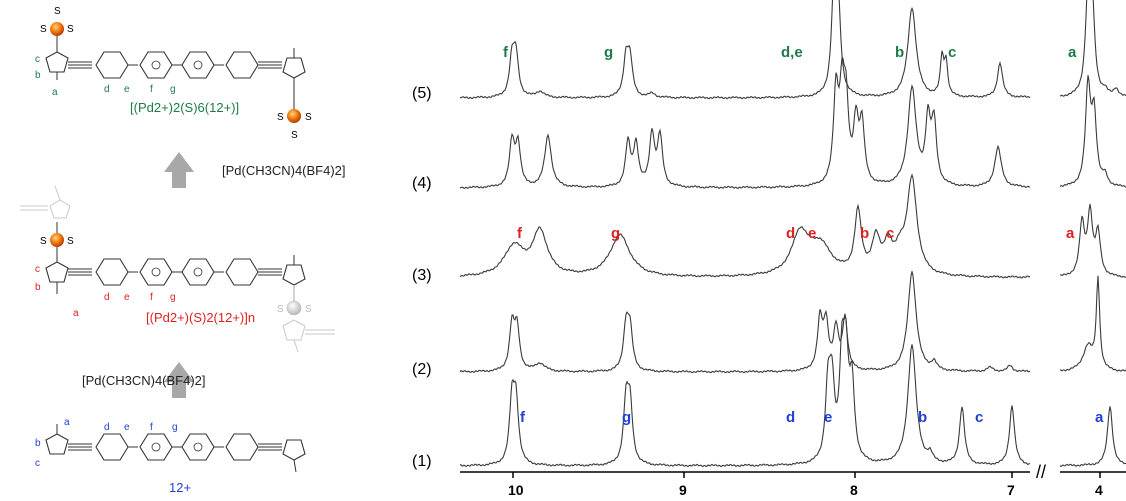 Image resolution: width=1126 pixels, height=501 pixels. What do you see at coordinates (180, 487) in the screenshot?
I see `ligand-label: 12+` at bounding box center [180, 487].